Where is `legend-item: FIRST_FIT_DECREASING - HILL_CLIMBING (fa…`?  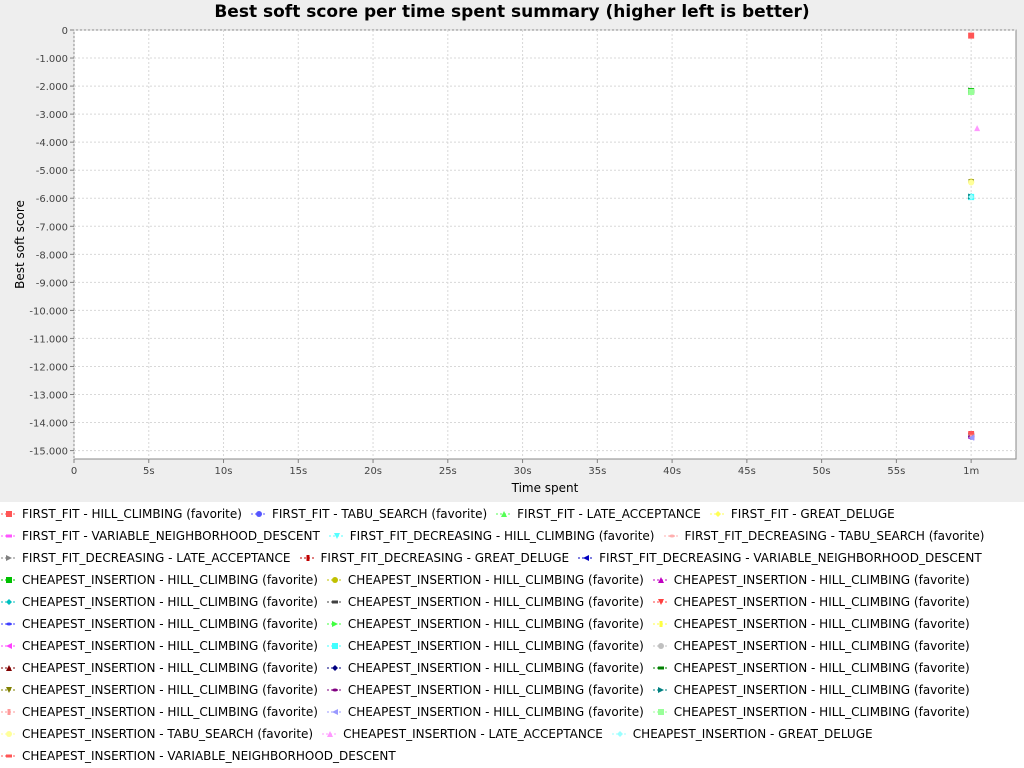
legend-item: FIRST_FIT_DECREASING - HILL_CLIMBING (fa… is located at coordinates (491, 536).